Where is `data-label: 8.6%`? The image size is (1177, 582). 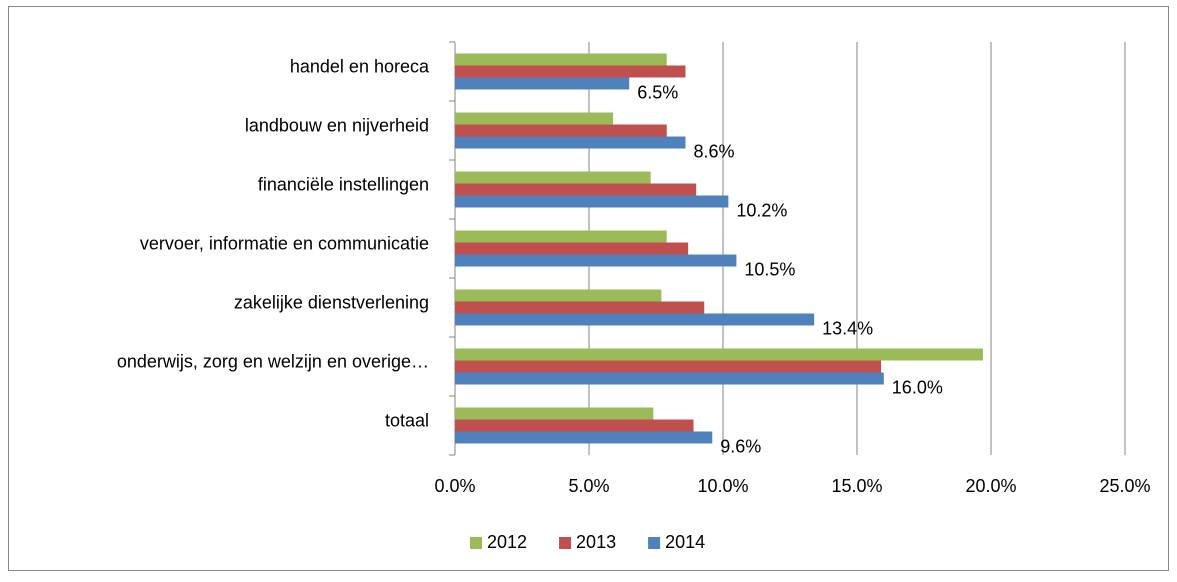 data-label: 8.6% is located at coordinates (713, 151).